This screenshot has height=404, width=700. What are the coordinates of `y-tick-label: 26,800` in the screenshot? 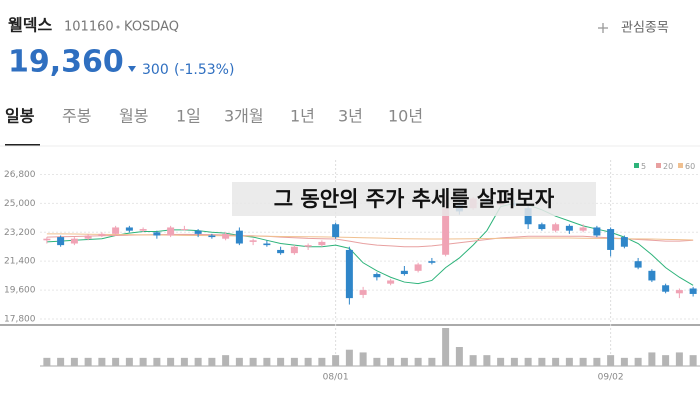 It's located at (20, 175).